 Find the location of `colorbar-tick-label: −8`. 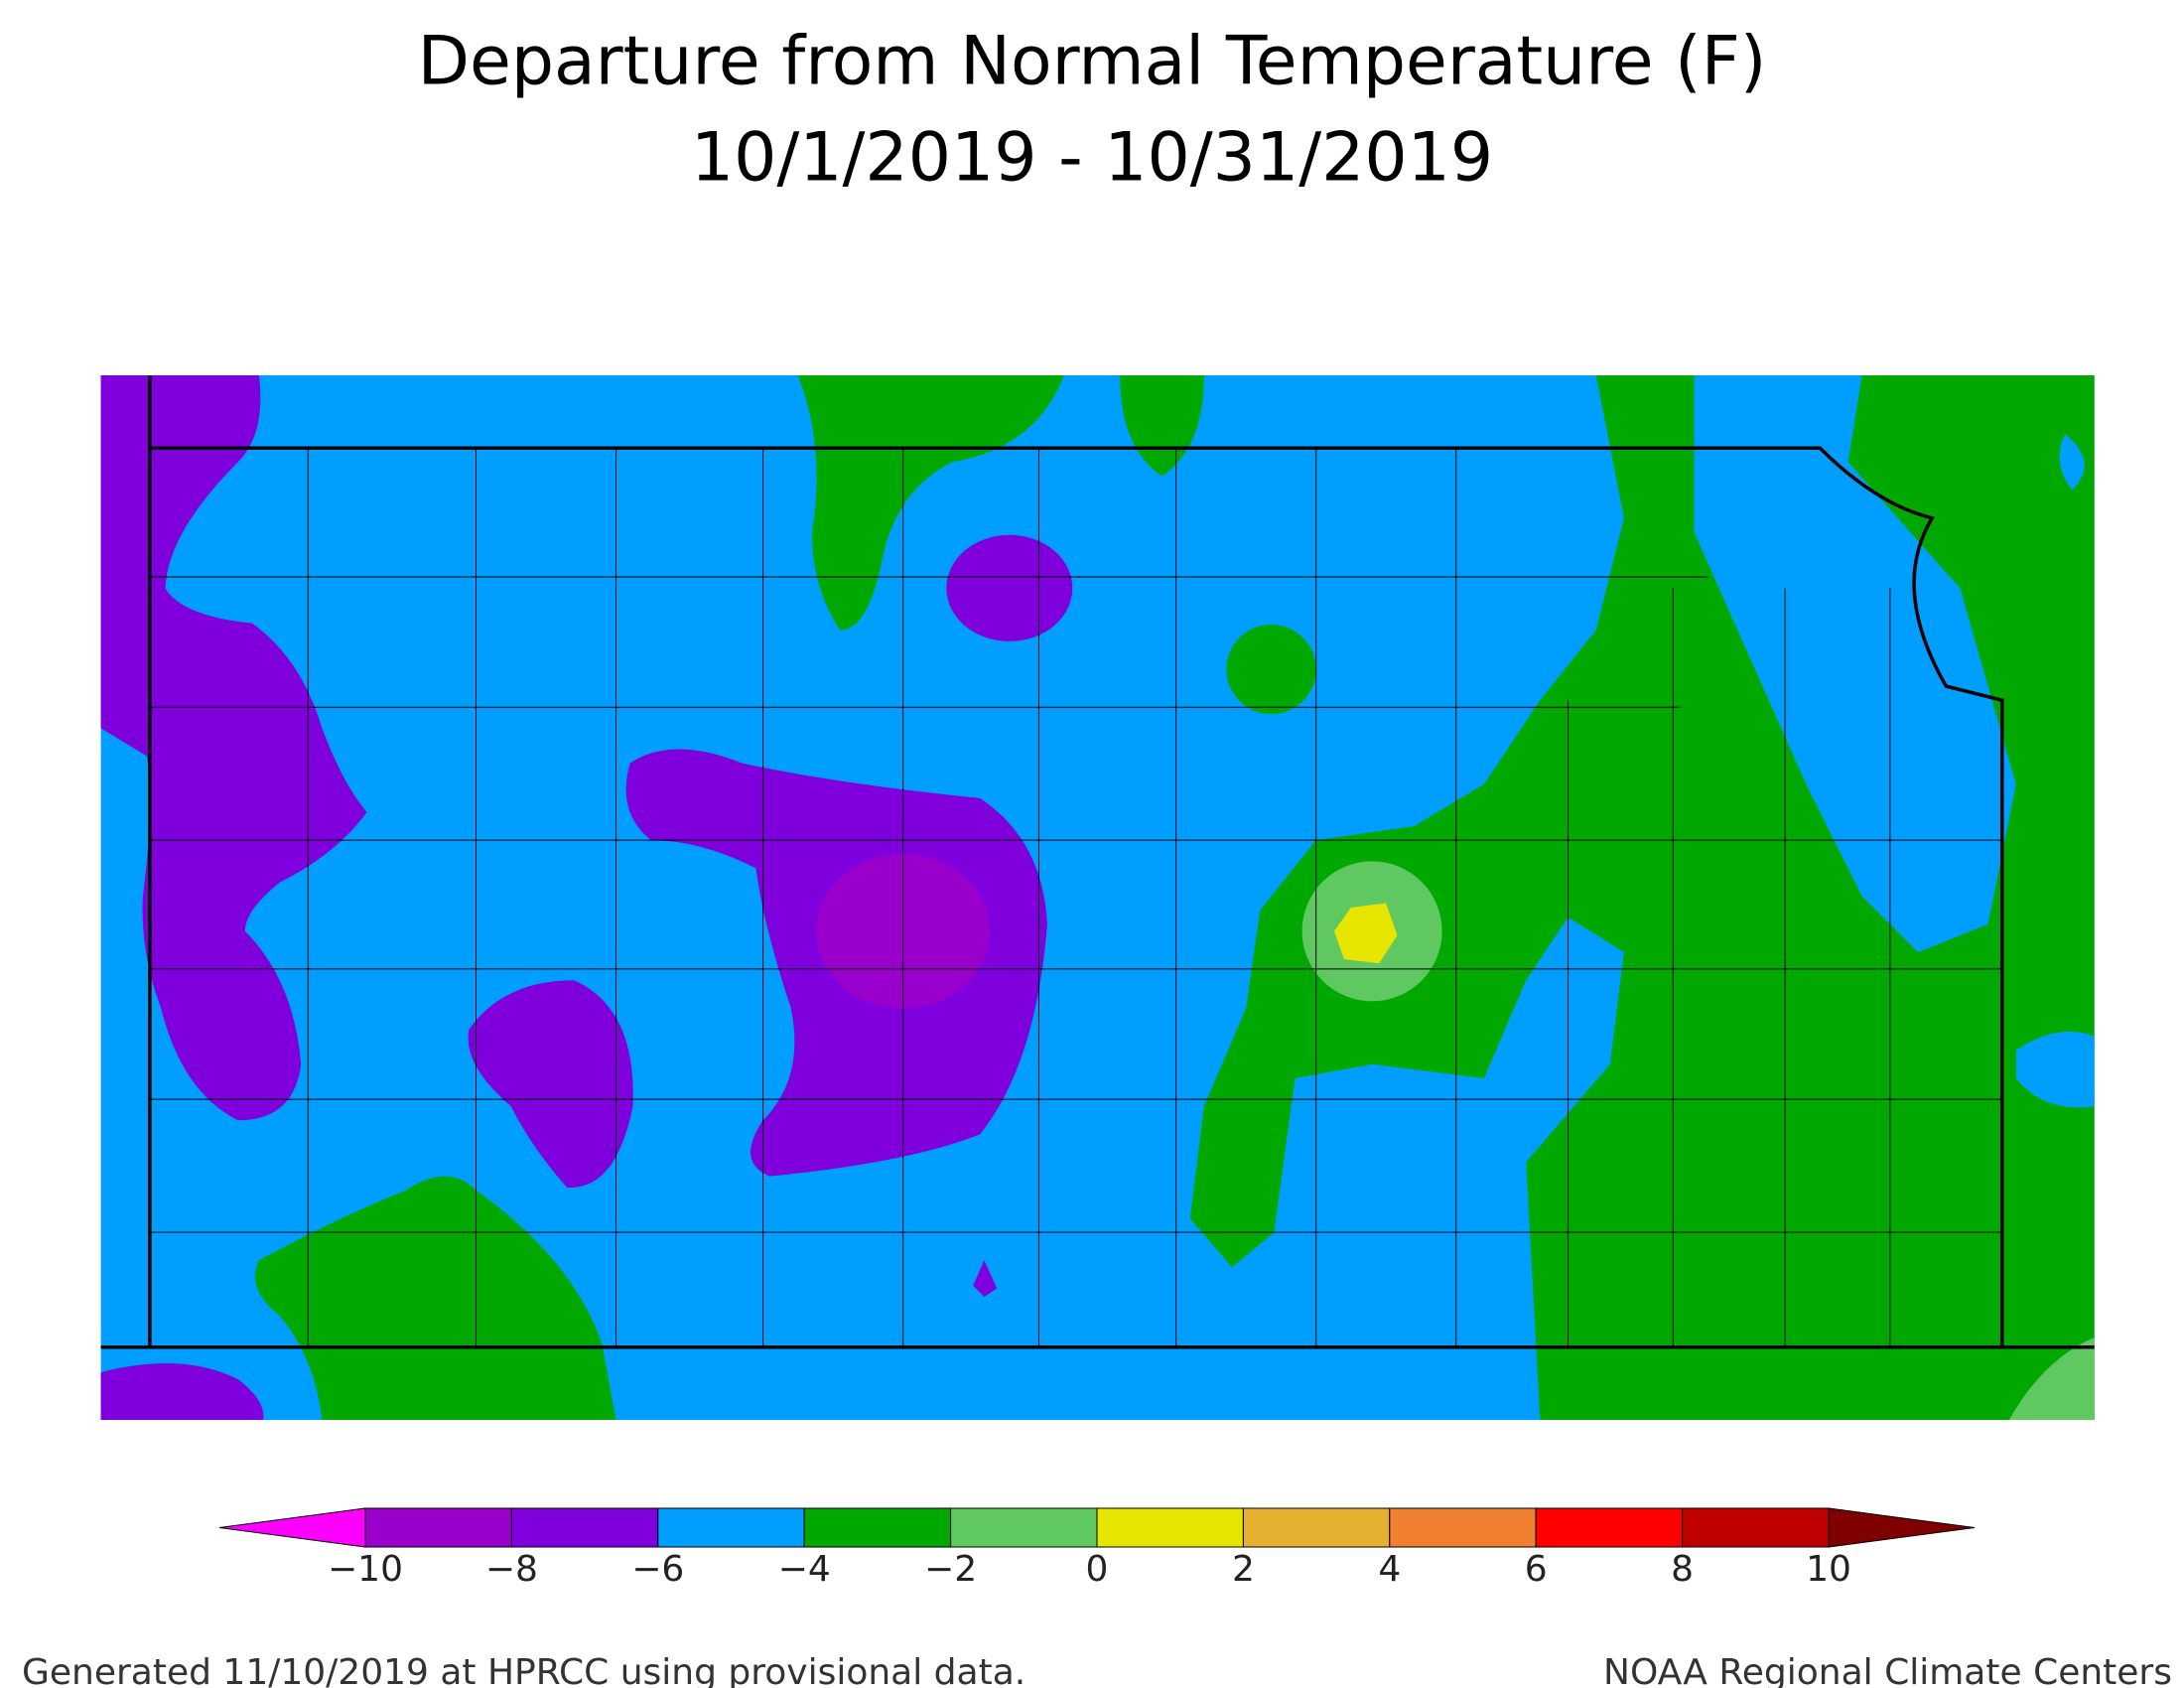

colorbar-tick-label: −8 is located at coordinates (511, 1569).